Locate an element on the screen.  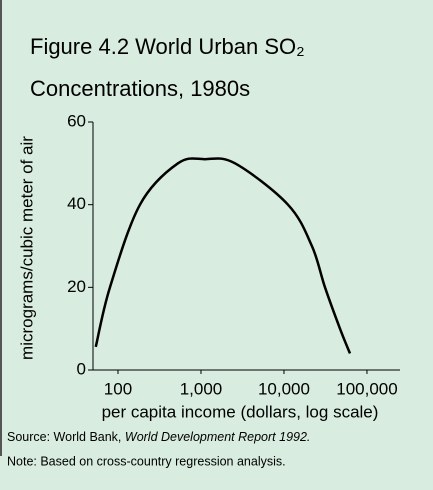
x-axis-label: per capita income (dollars, log scale) is located at coordinates (240, 411).